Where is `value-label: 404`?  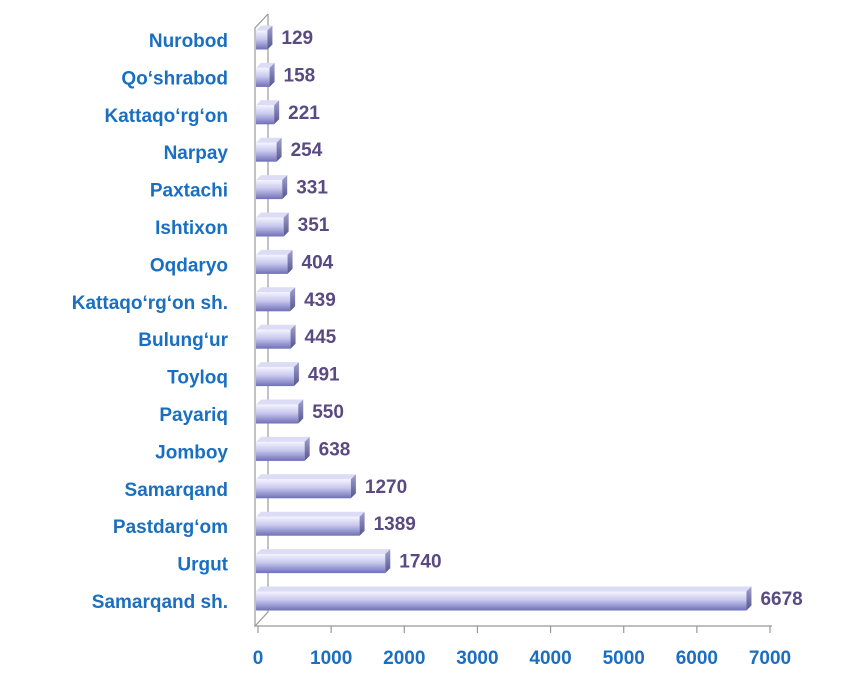 value-label: 404 is located at coordinates (318, 262).